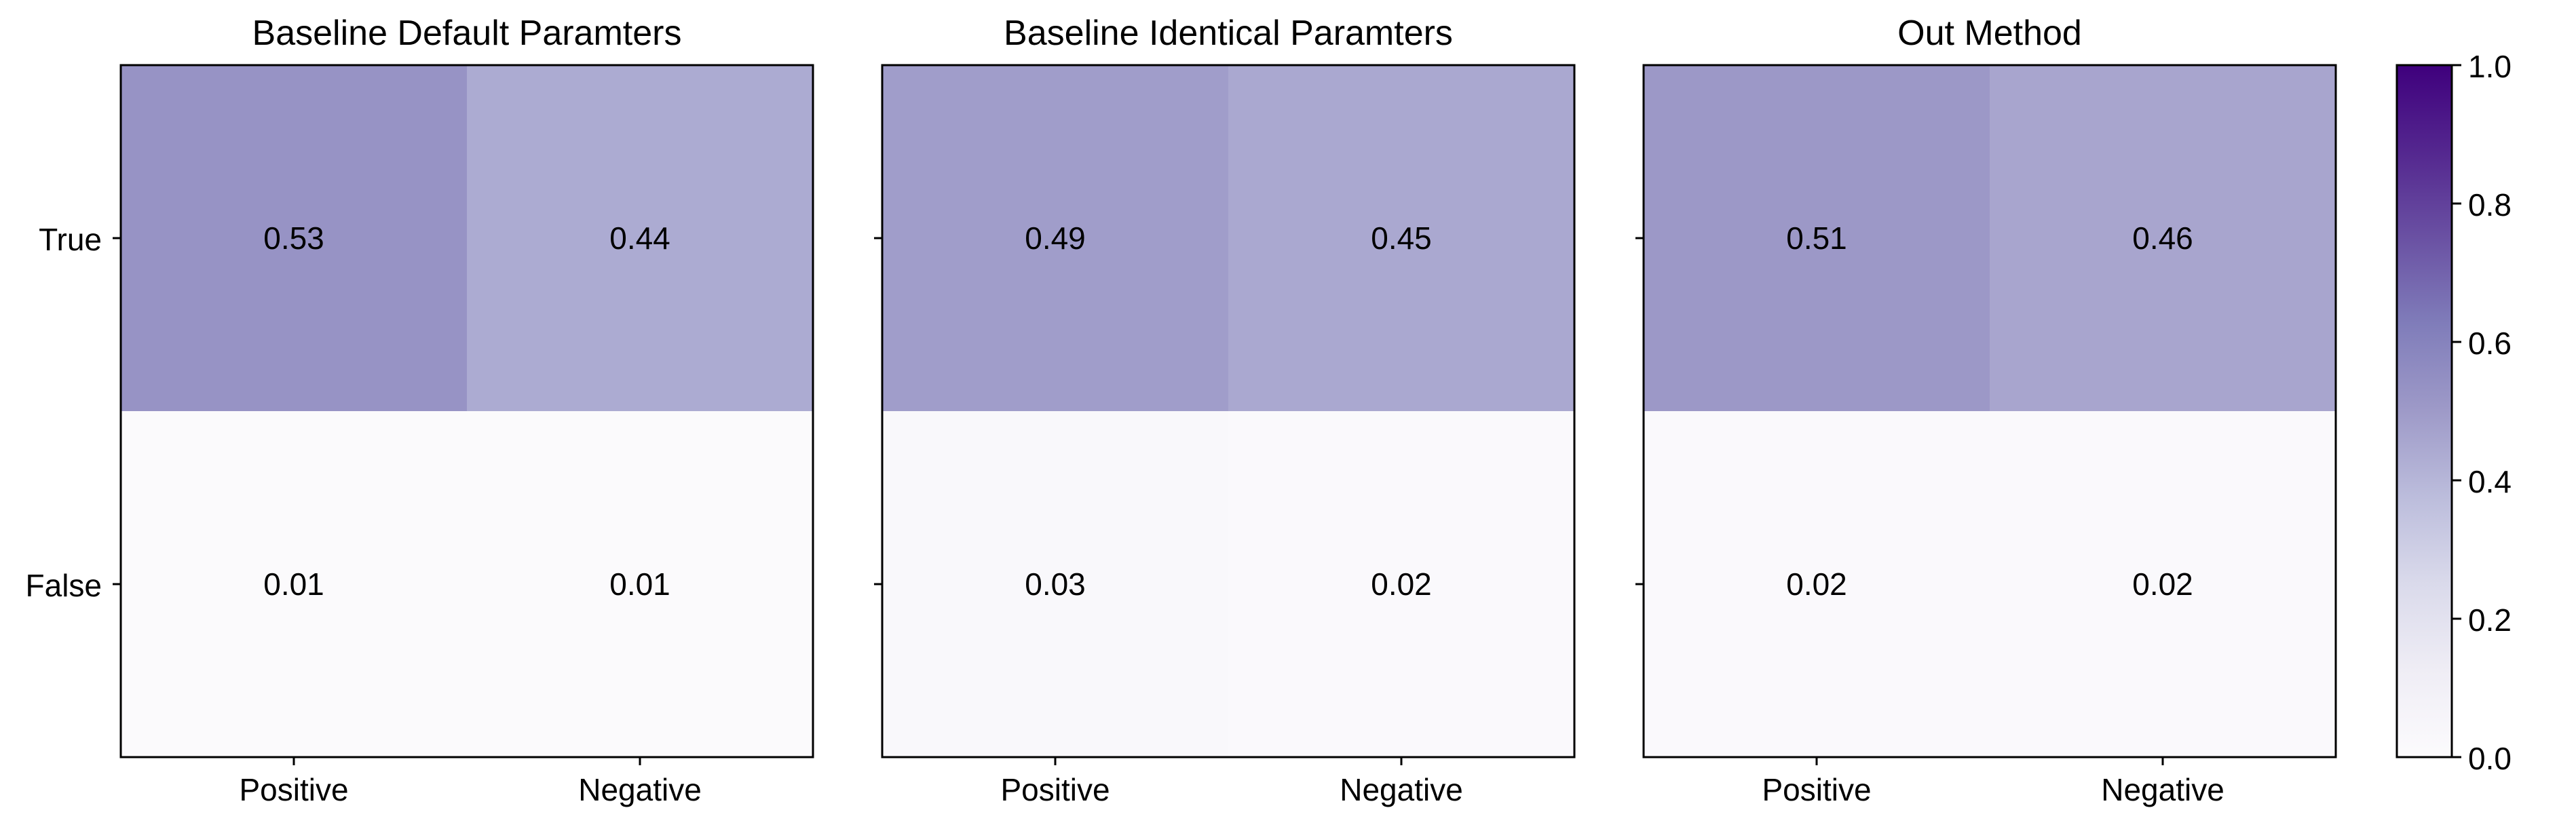 The image size is (2576, 827). What do you see at coordinates (2490, 66) in the screenshot?
I see `colorbar-tick-label-5: 1.0` at bounding box center [2490, 66].